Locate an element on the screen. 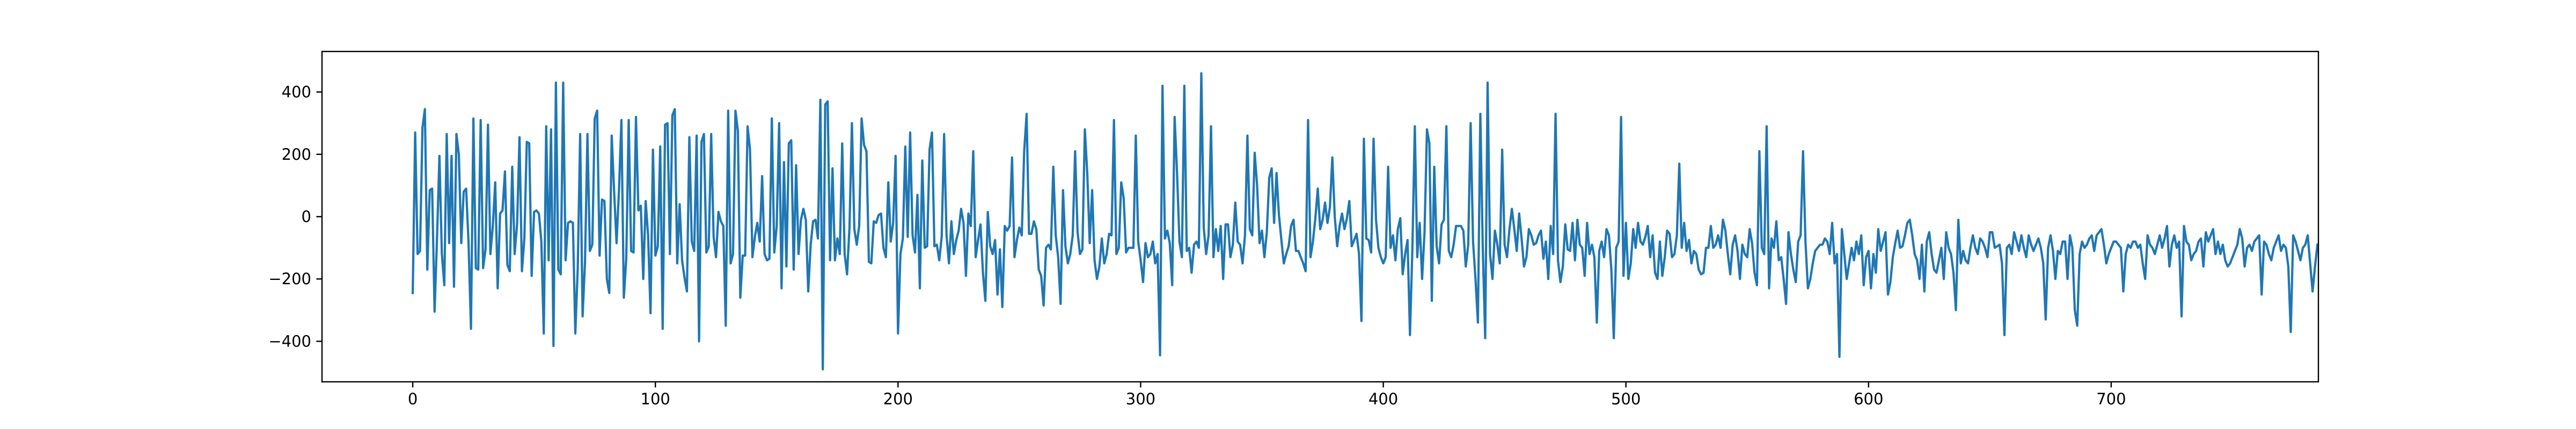  x-tick-label: 100 is located at coordinates (655, 399).